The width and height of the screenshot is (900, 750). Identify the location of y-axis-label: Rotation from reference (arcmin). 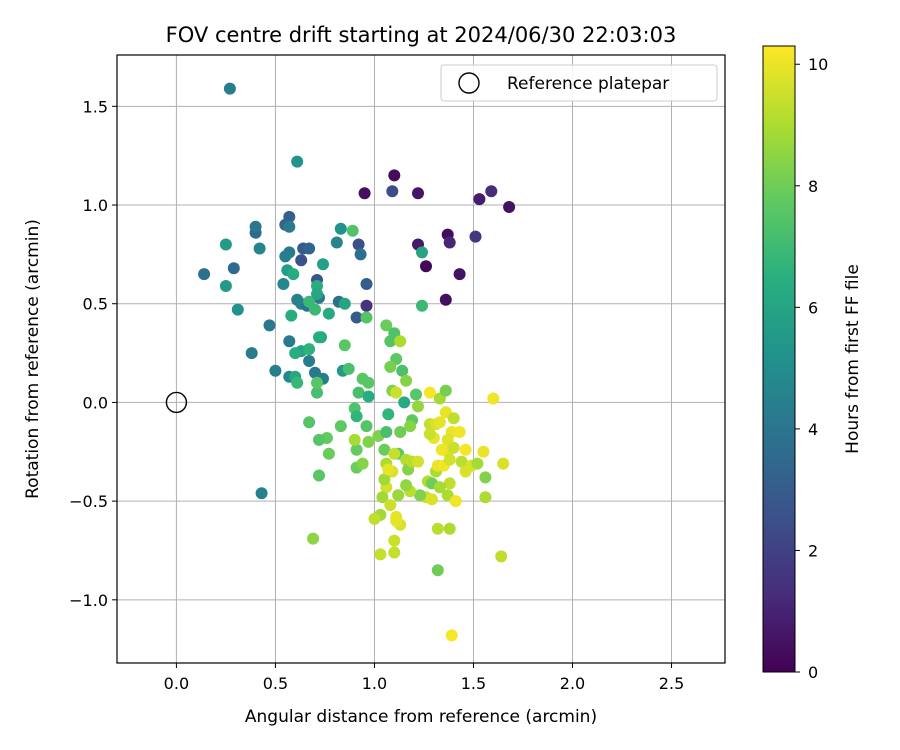
(33, 359).